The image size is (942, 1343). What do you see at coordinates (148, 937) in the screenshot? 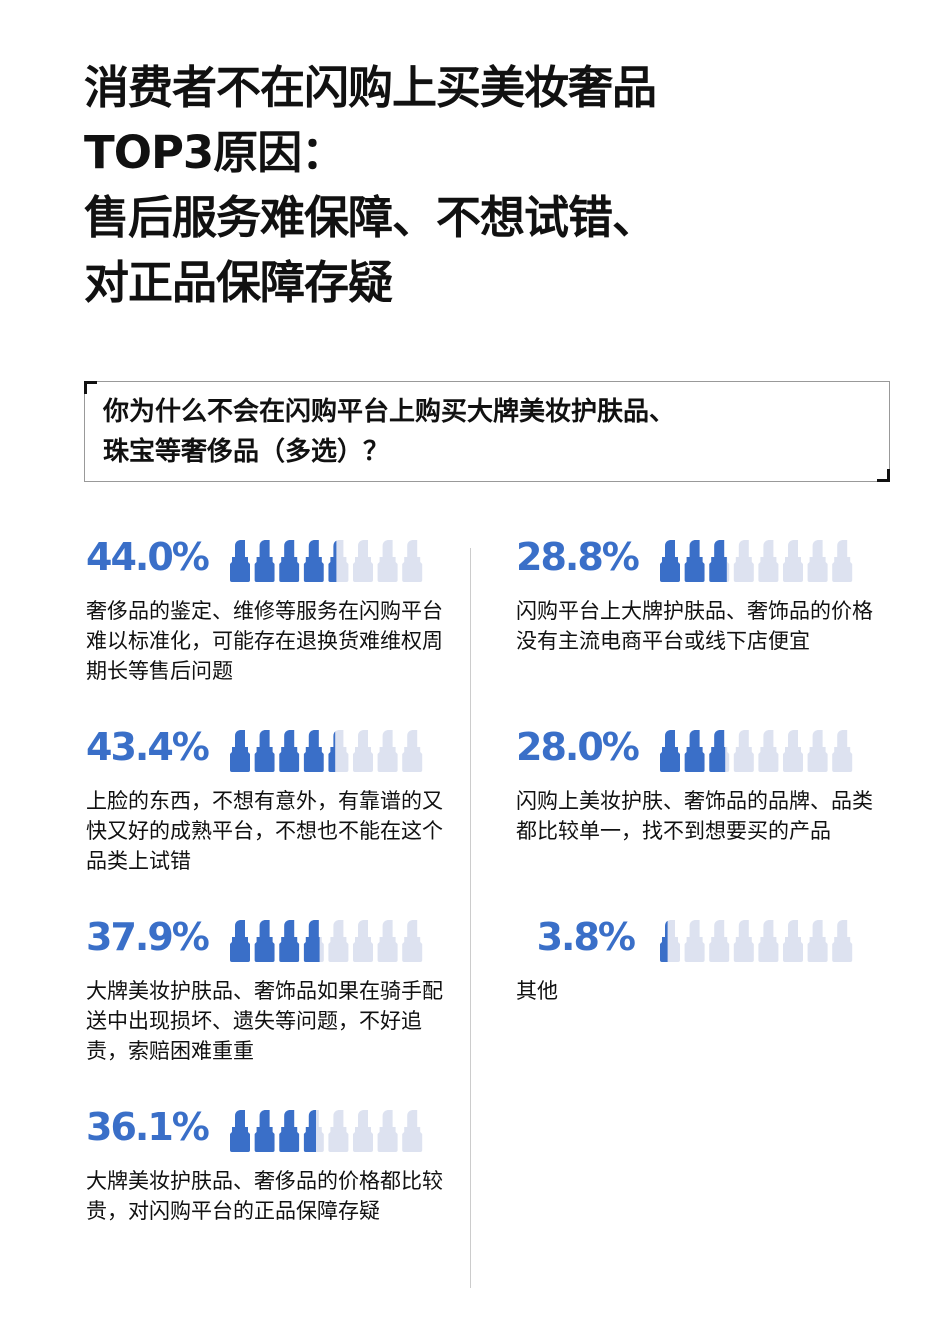
I see `percent-label: 37.9%` at bounding box center [148, 937].